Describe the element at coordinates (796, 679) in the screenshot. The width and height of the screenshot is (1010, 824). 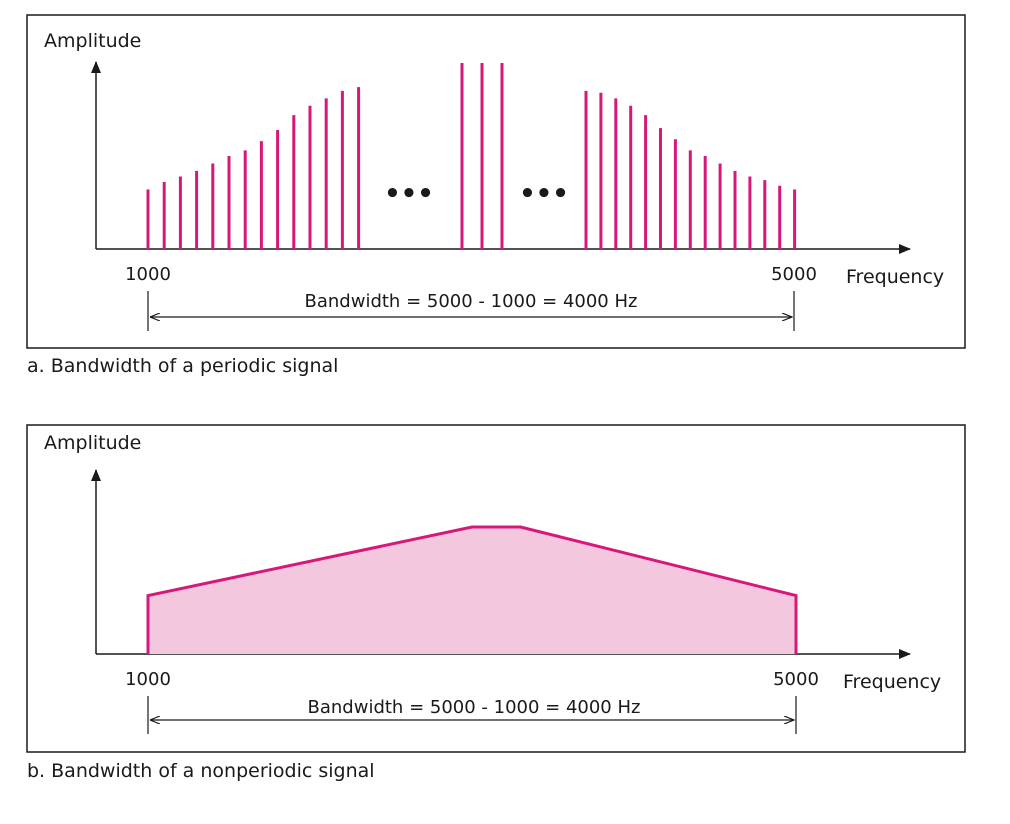
I see `panel-b-tick-5000: 5000` at that location.